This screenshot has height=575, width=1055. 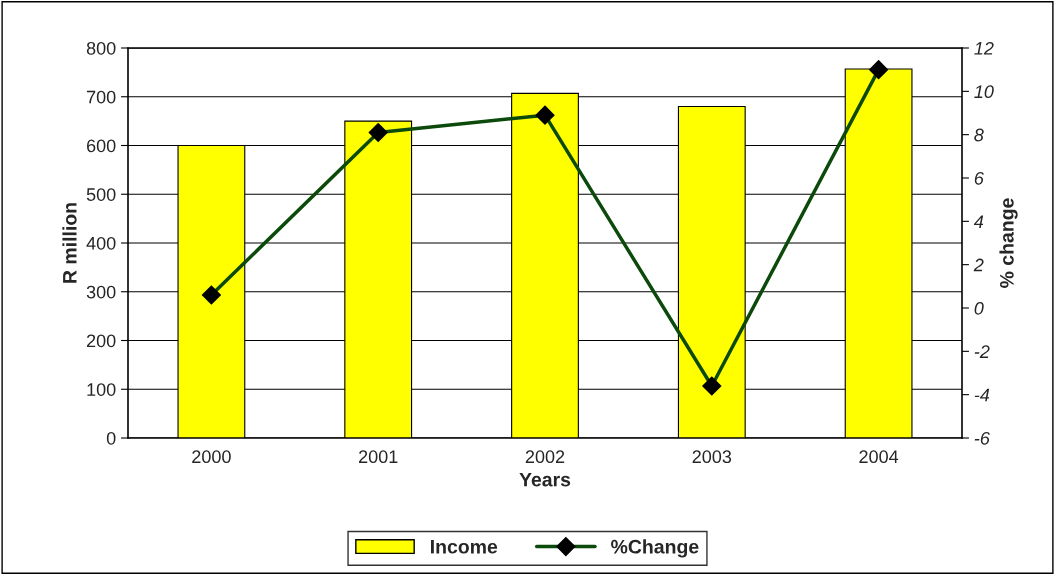 What do you see at coordinates (101, 97) in the screenshot?
I see `y-tick-label: 700` at bounding box center [101, 97].